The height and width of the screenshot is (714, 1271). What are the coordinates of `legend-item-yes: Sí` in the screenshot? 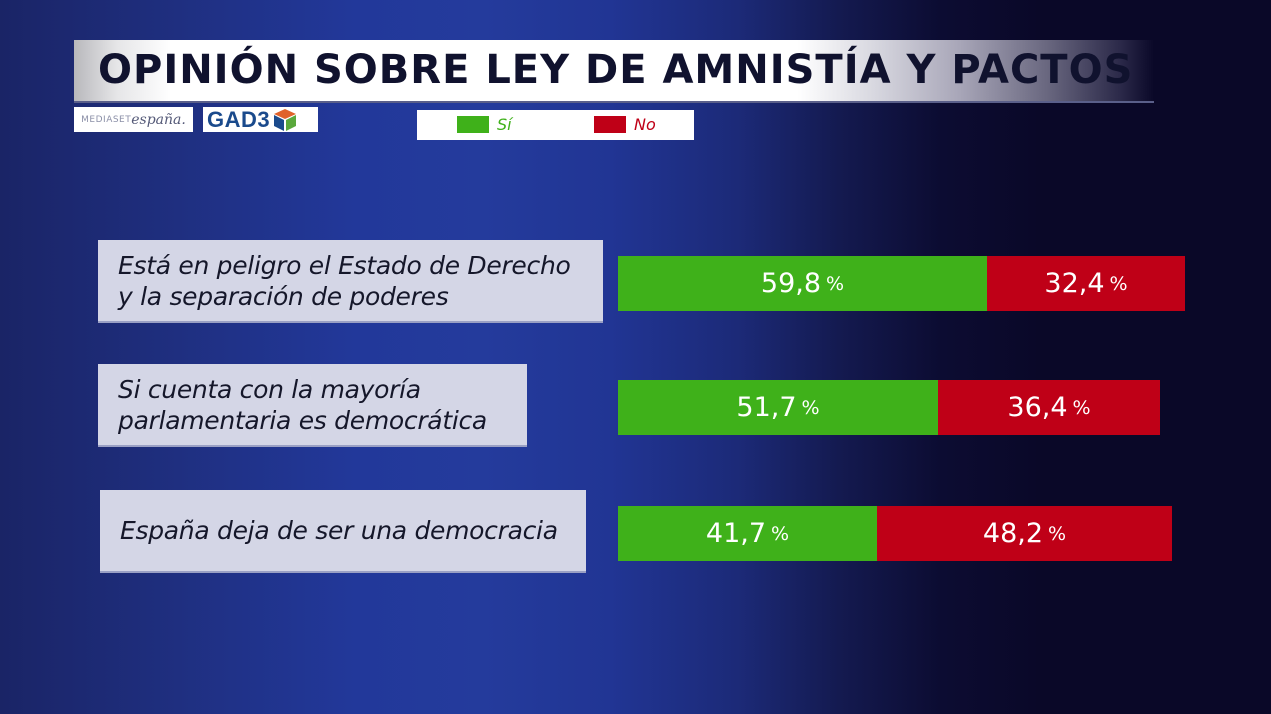 It's located at (484, 124).